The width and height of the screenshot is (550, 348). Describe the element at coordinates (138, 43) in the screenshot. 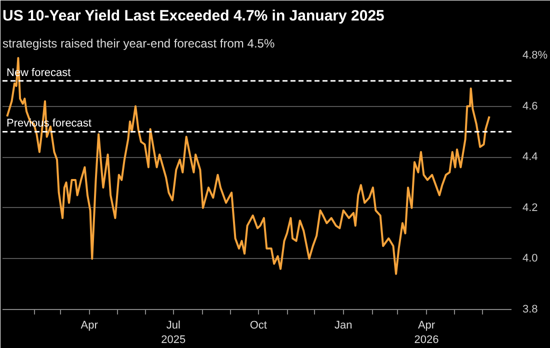

I see `chart-subtitle: strategists raised their year-end forecast from 4.5%` at that location.